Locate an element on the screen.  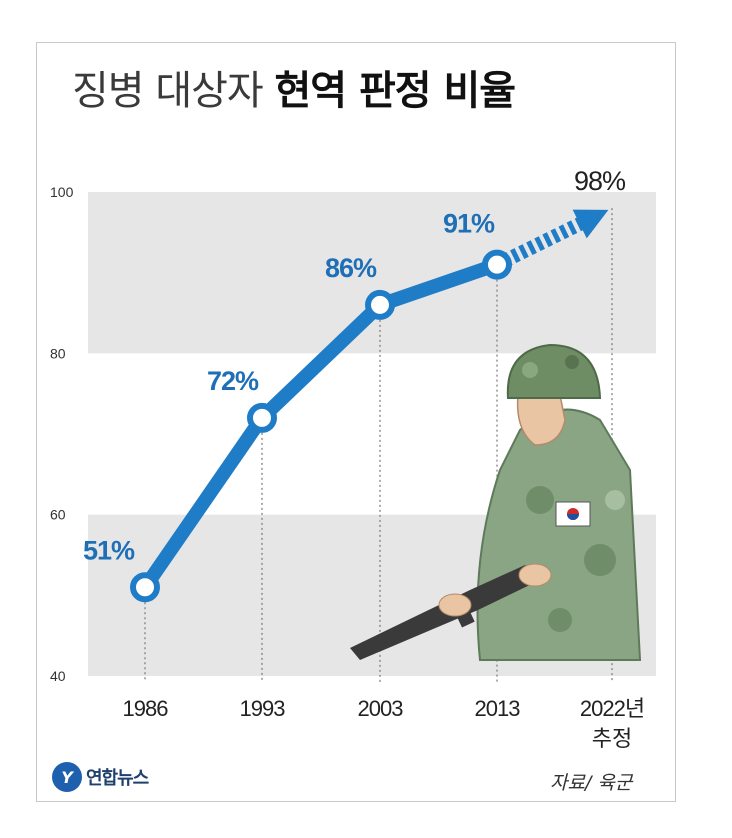
data-label: 51% is located at coordinates (109, 550).